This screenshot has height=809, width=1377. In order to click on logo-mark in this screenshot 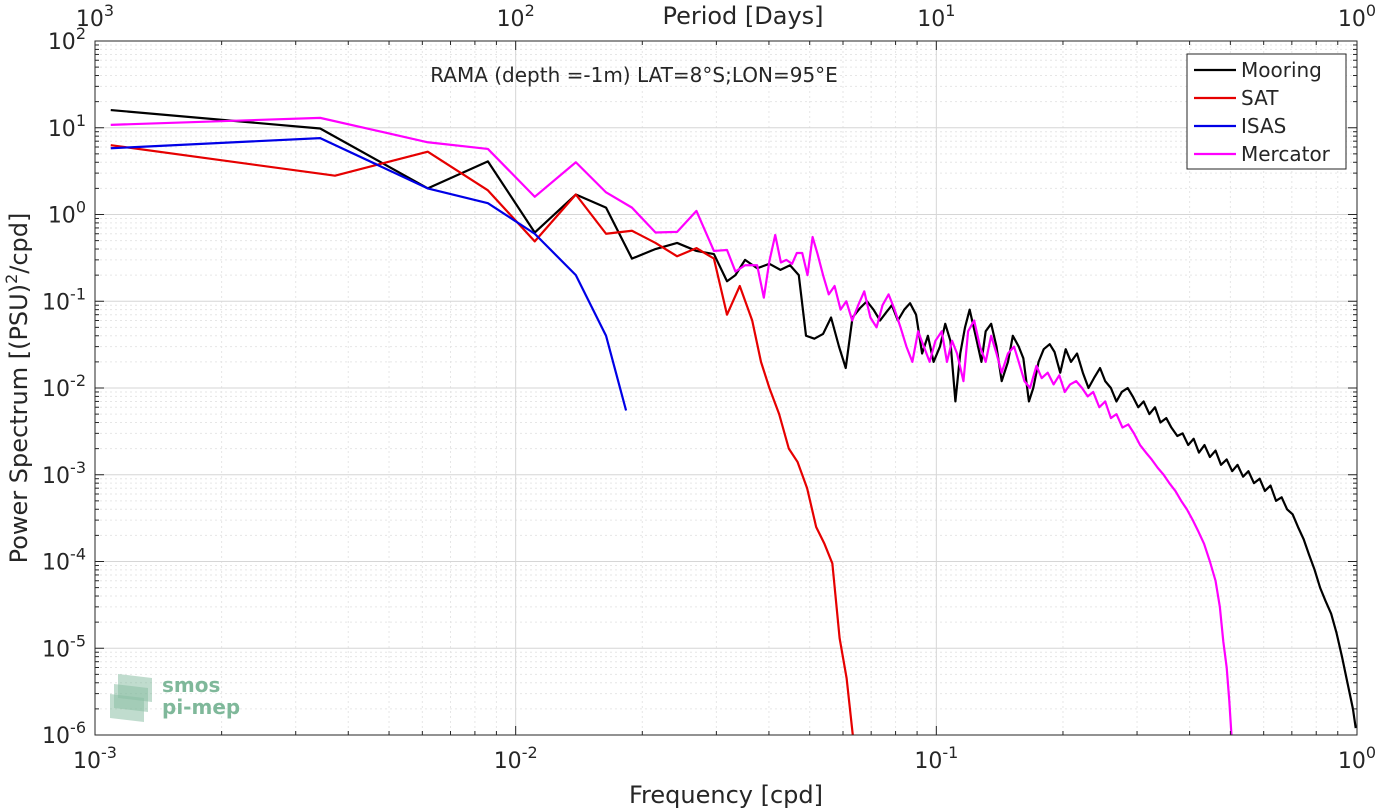, I will do `click(131, 698)`.